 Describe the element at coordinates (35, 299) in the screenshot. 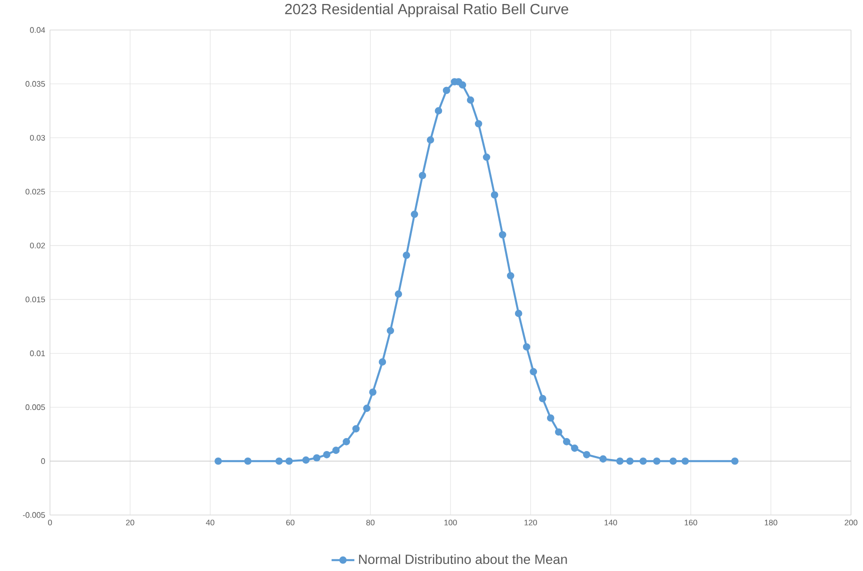

I see `y-tick-label: 0.015` at that location.